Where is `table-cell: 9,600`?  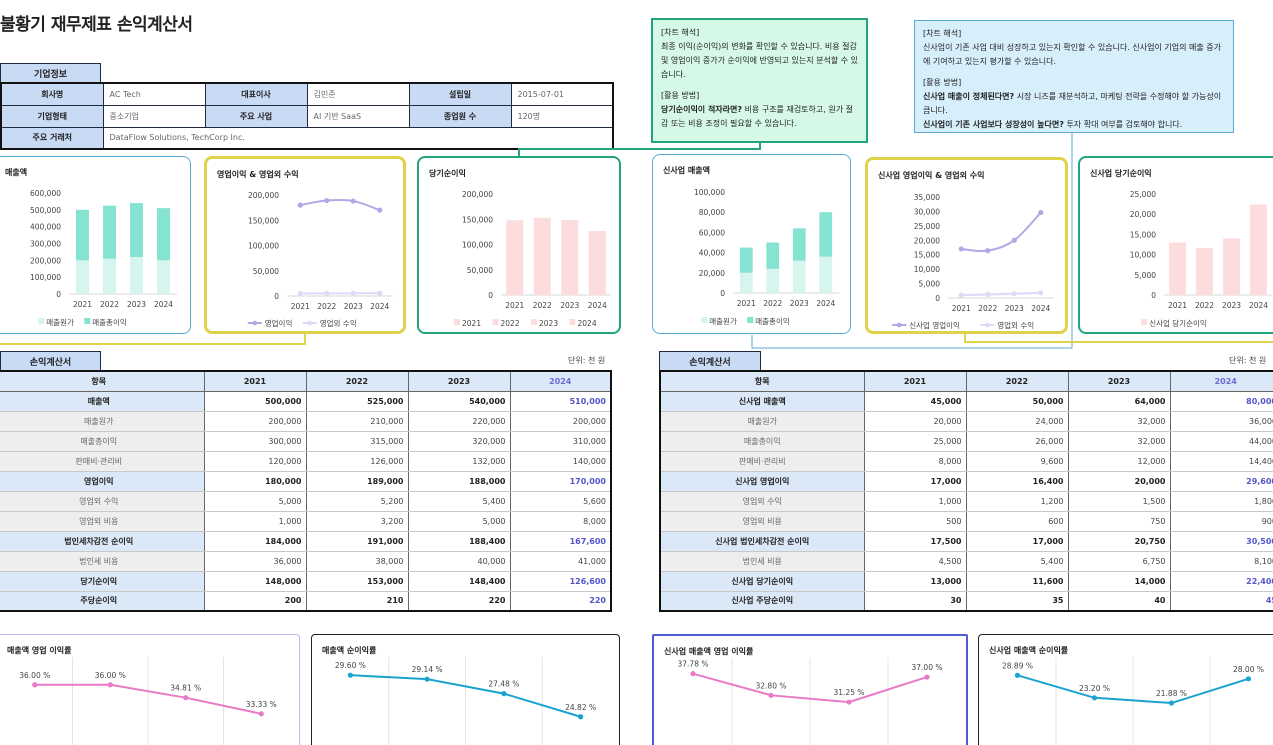
table-cell: 9,600 is located at coordinates (1017, 461).